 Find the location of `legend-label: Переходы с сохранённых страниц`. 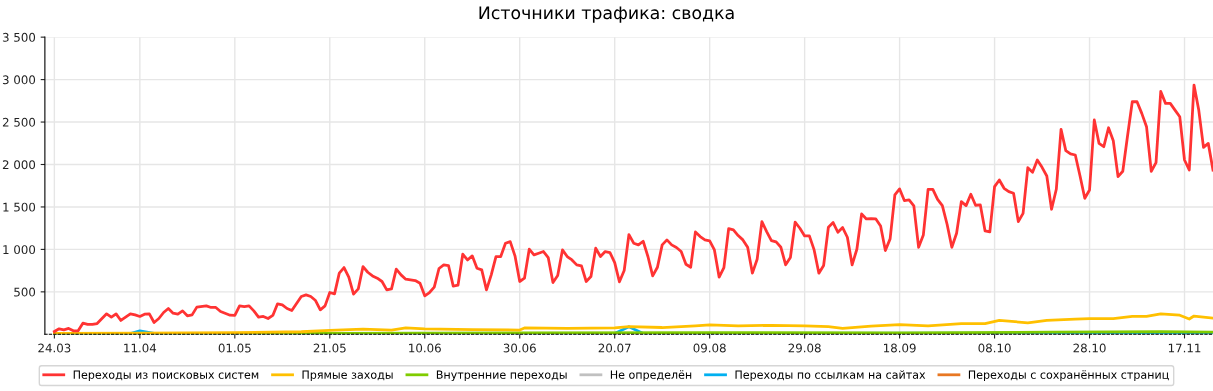

legend-label: Переходы с сохранённых страниц is located at coordinates (1068, 375).